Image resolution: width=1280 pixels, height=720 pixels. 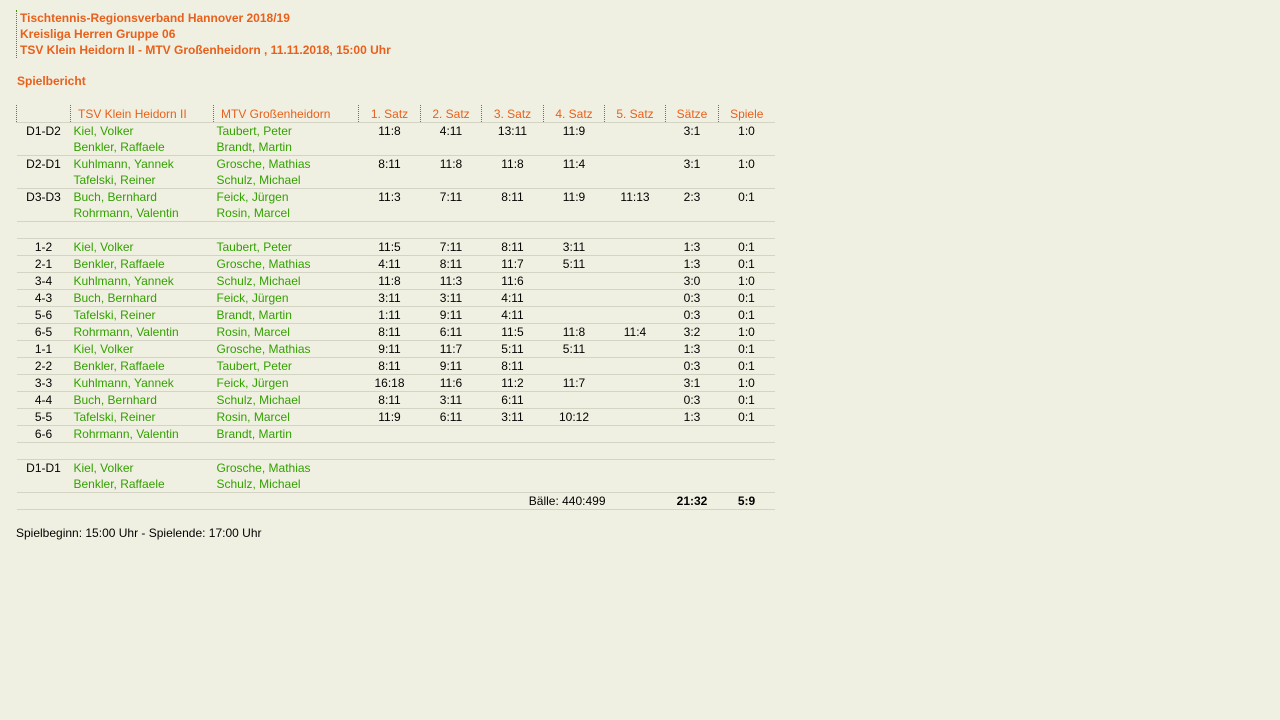 I want to click on away-players: Schulz, Michael, so click(x=286, y=400).